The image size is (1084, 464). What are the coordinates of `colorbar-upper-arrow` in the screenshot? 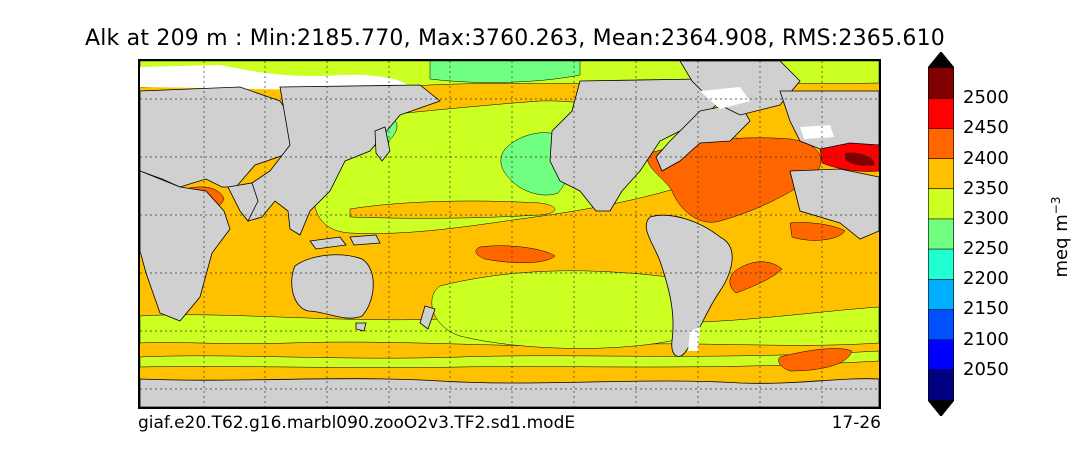 It's located at (941, 60).